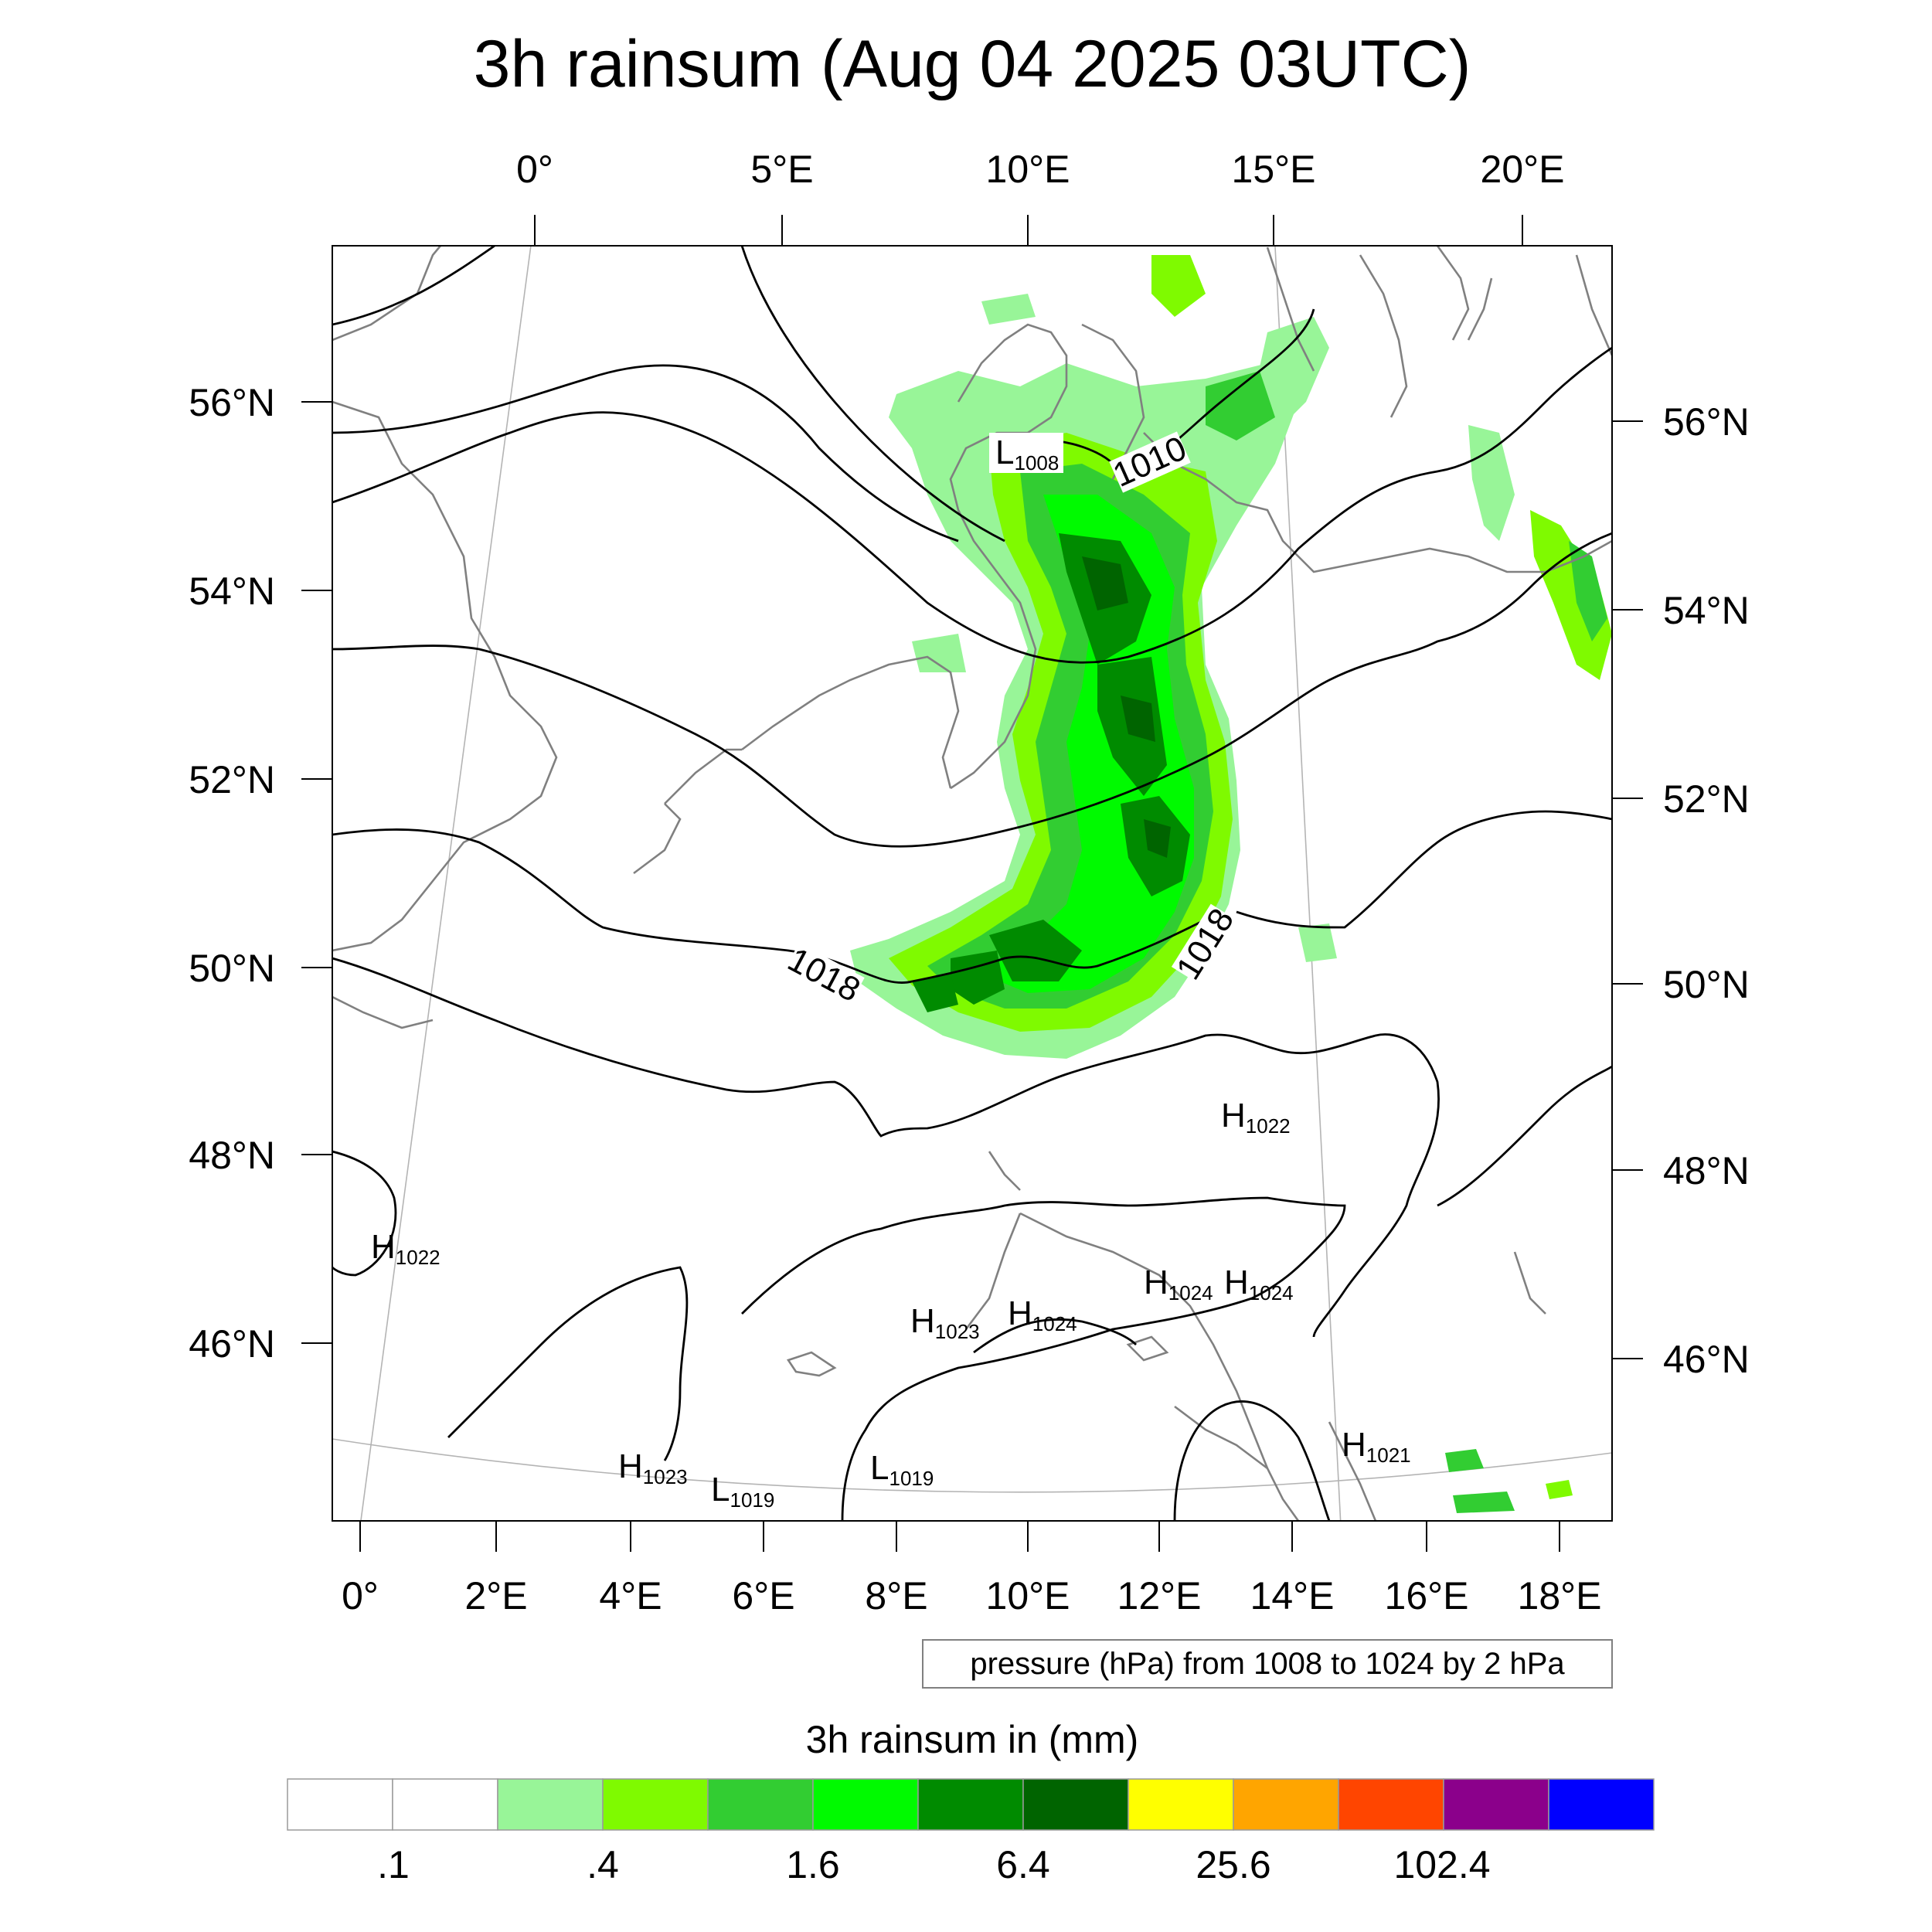 The height and width of the screenshot is (1932, 1932). I want to click on bottom-lon-label: 8°E, so click(896, 1596).